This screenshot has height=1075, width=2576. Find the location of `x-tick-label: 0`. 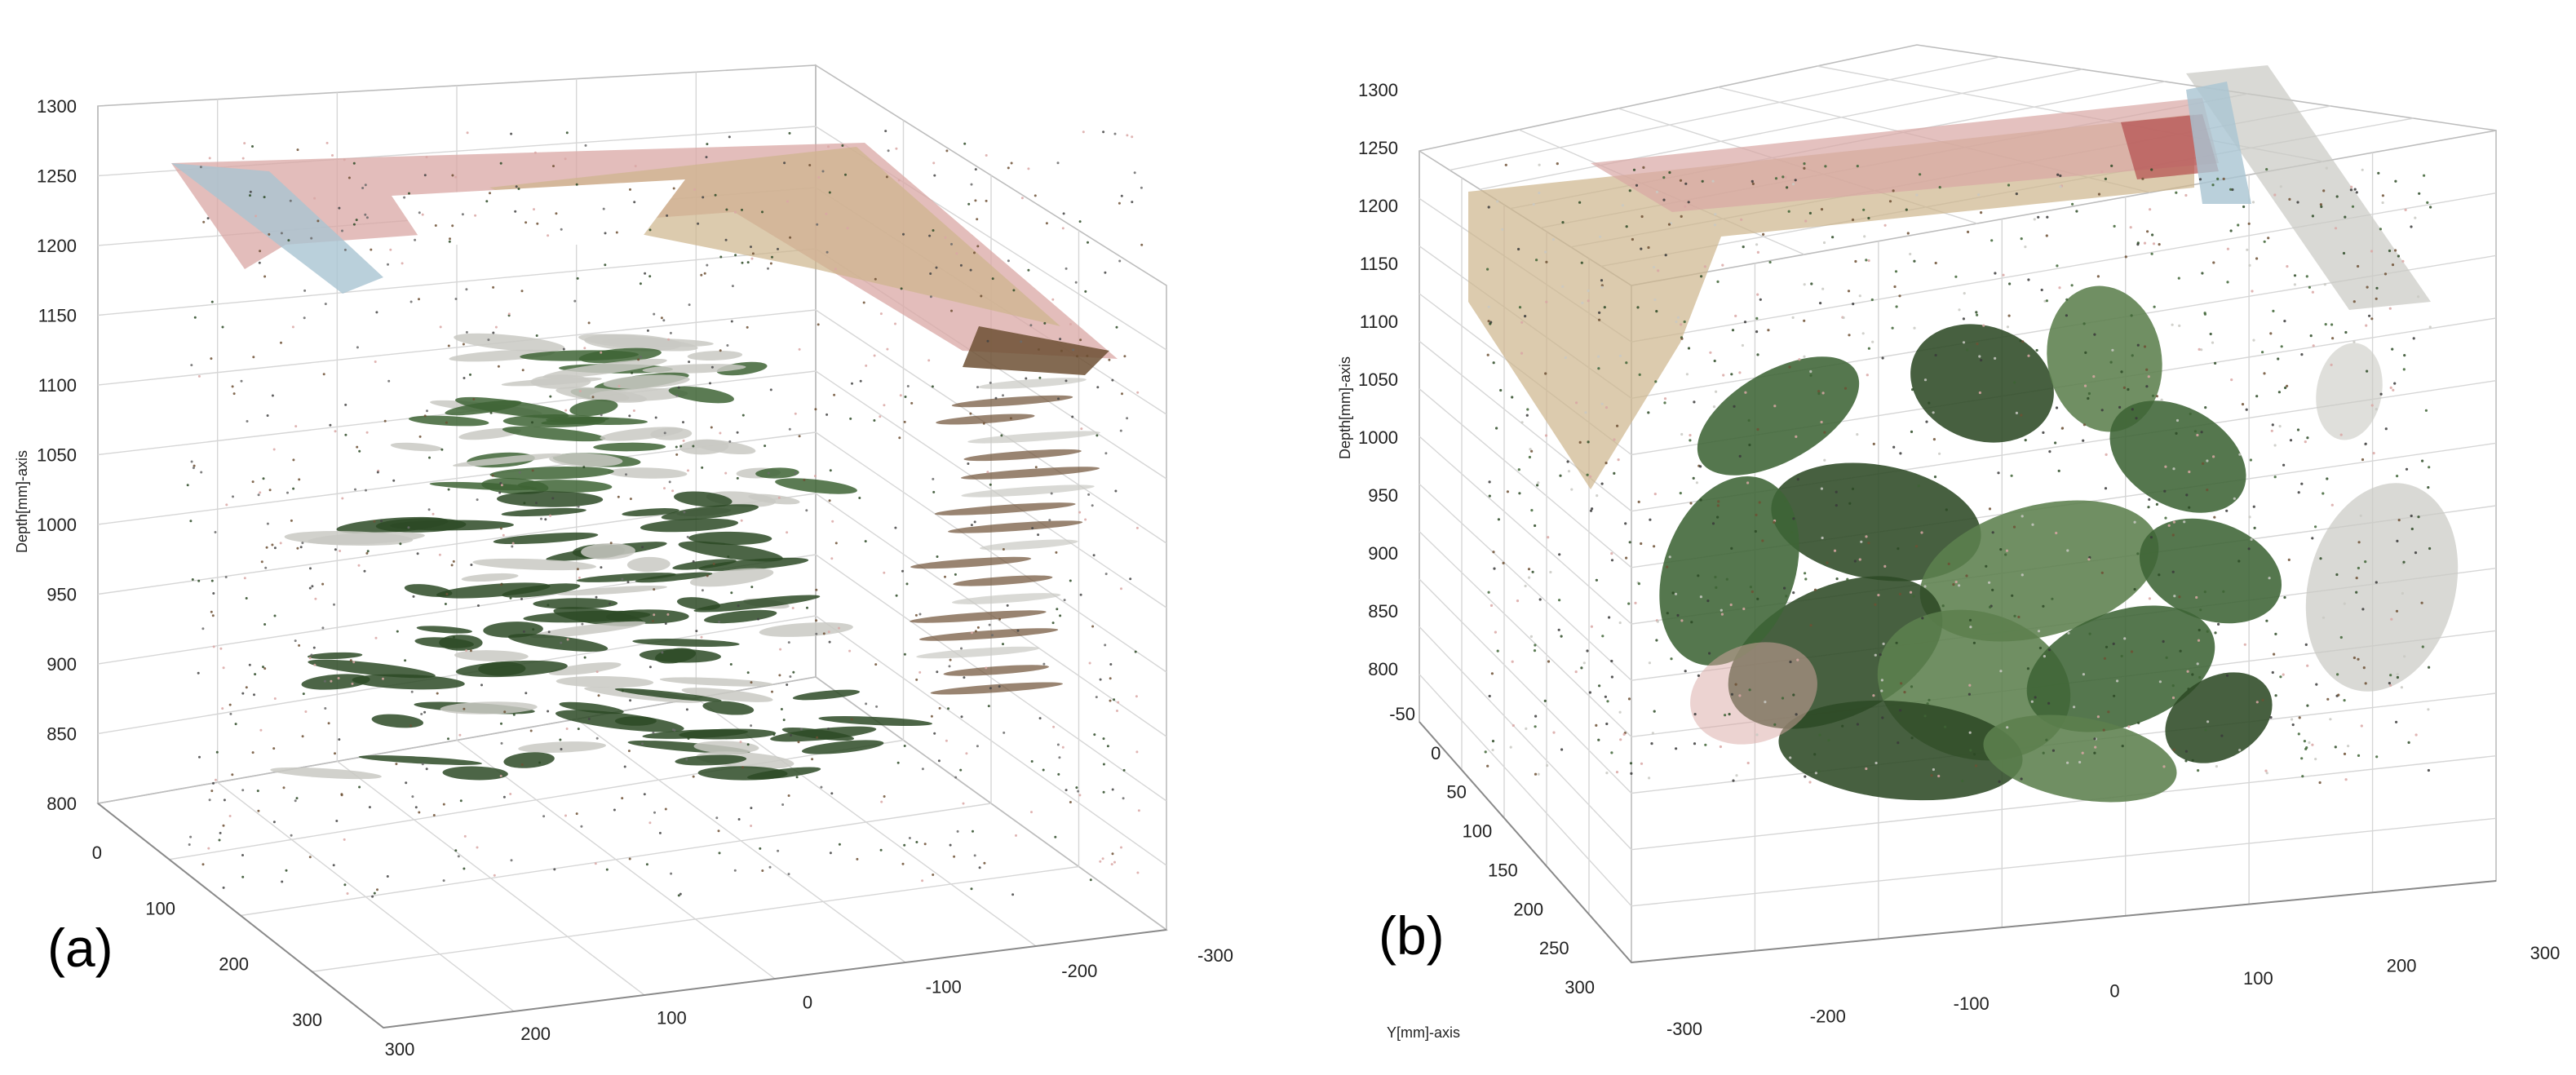

x-tick-label: 0 is located at coordinates (2114, 991).